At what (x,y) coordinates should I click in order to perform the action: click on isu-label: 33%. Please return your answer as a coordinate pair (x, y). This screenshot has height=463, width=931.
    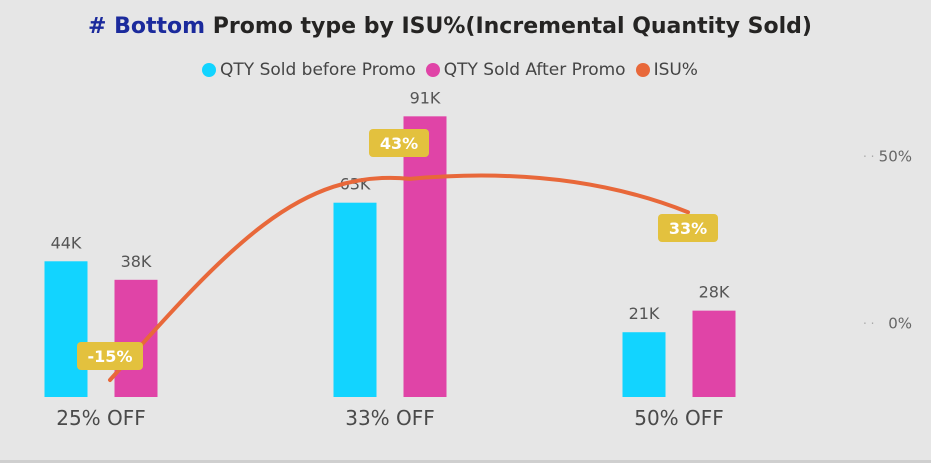
    Looking at the image, I should click on (688, 228).